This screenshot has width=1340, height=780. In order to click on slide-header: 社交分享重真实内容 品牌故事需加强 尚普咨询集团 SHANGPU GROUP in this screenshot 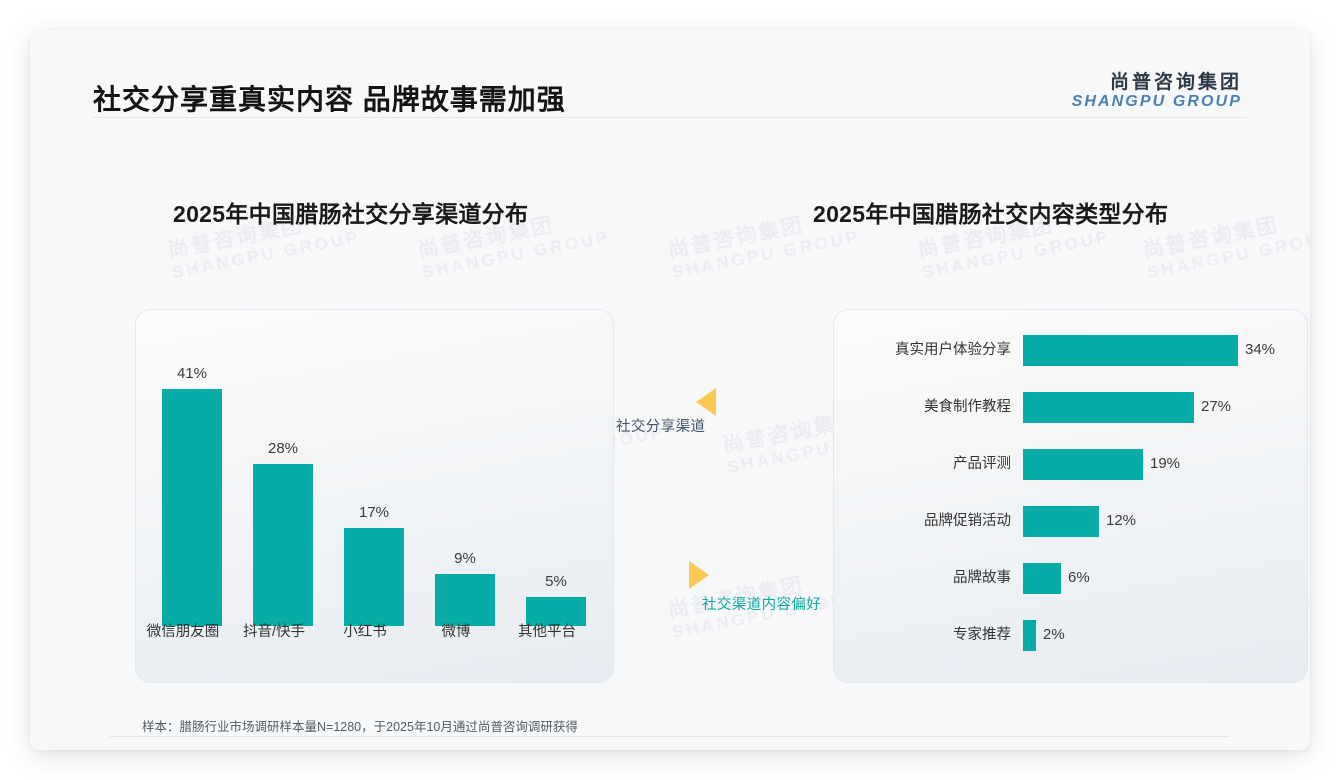, I will do `click(670, 74)`.